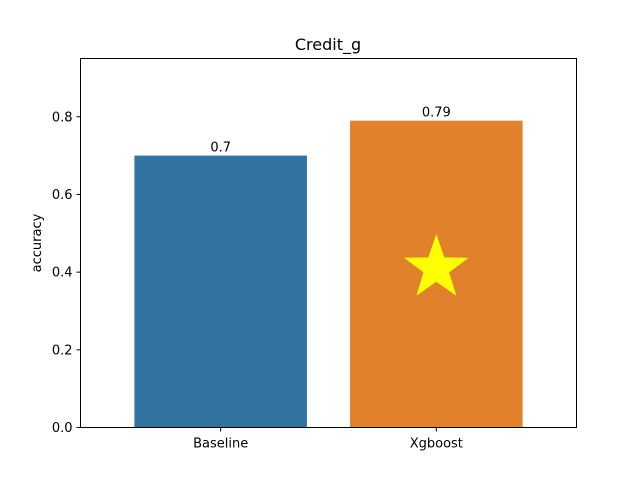  What do you see at coordinates (328, 439) in the screenshot?
I see `x-axis: Baseline Xgboost` at bounding box center [328, 439].